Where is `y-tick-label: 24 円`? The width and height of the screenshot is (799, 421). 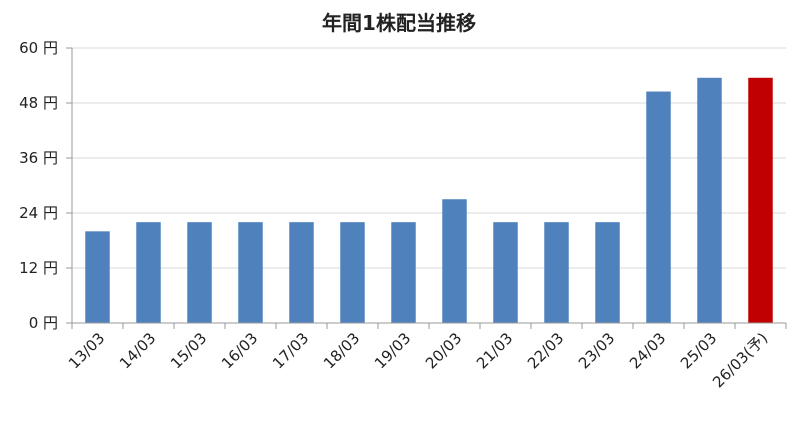 y-tick-label: 24 円 is located at coordinates (38, 213).